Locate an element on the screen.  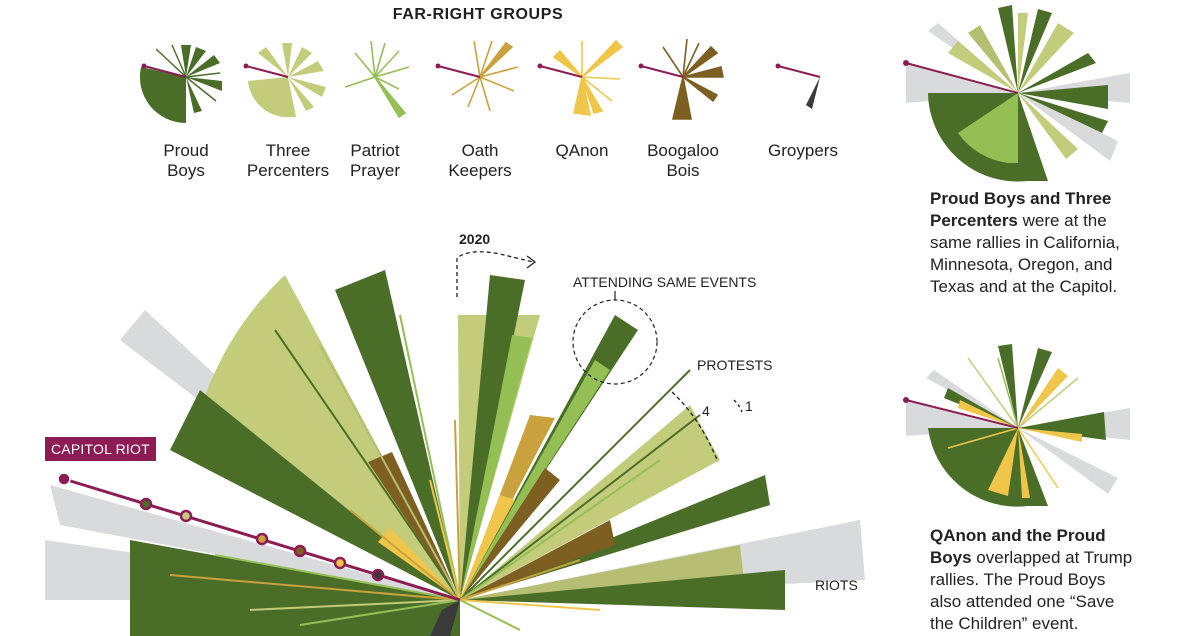
three-percenters-wedge-left is located at coordinates (325, 437).